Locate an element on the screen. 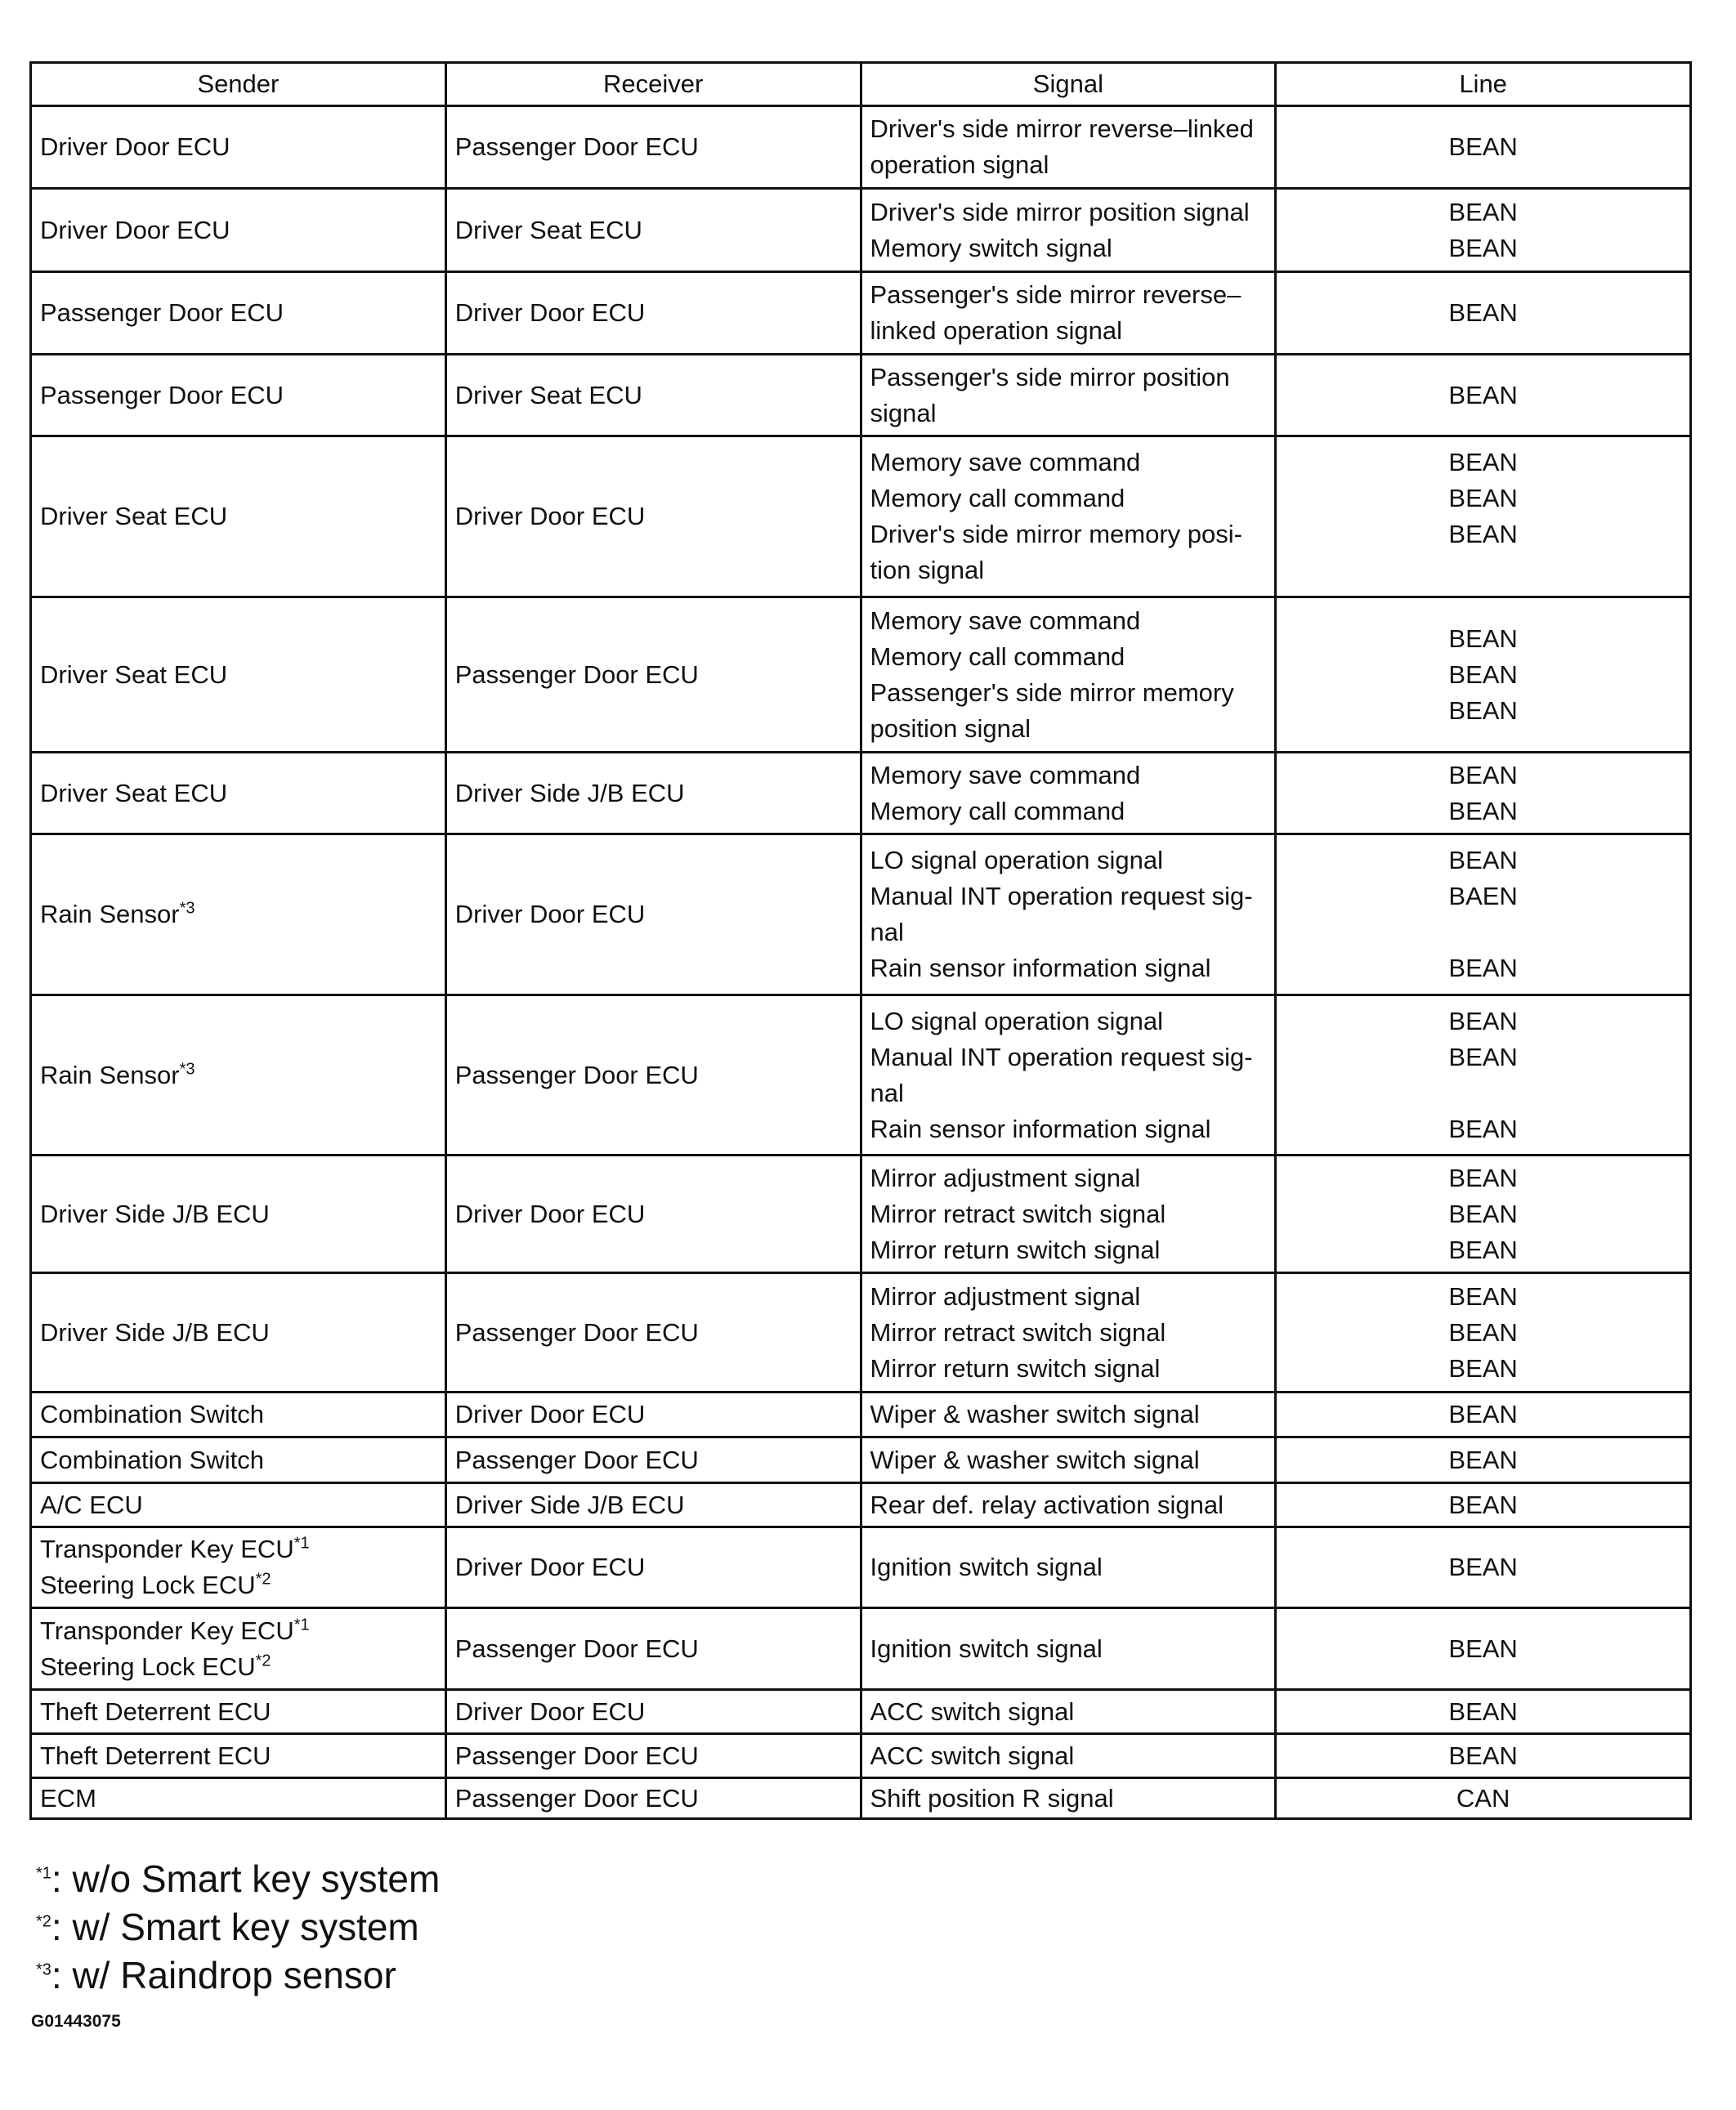 Image resolution: width=1736 pixels, height=2110 pixels. signal-line: ACC switch signal is located at coordinates (973, 1755).